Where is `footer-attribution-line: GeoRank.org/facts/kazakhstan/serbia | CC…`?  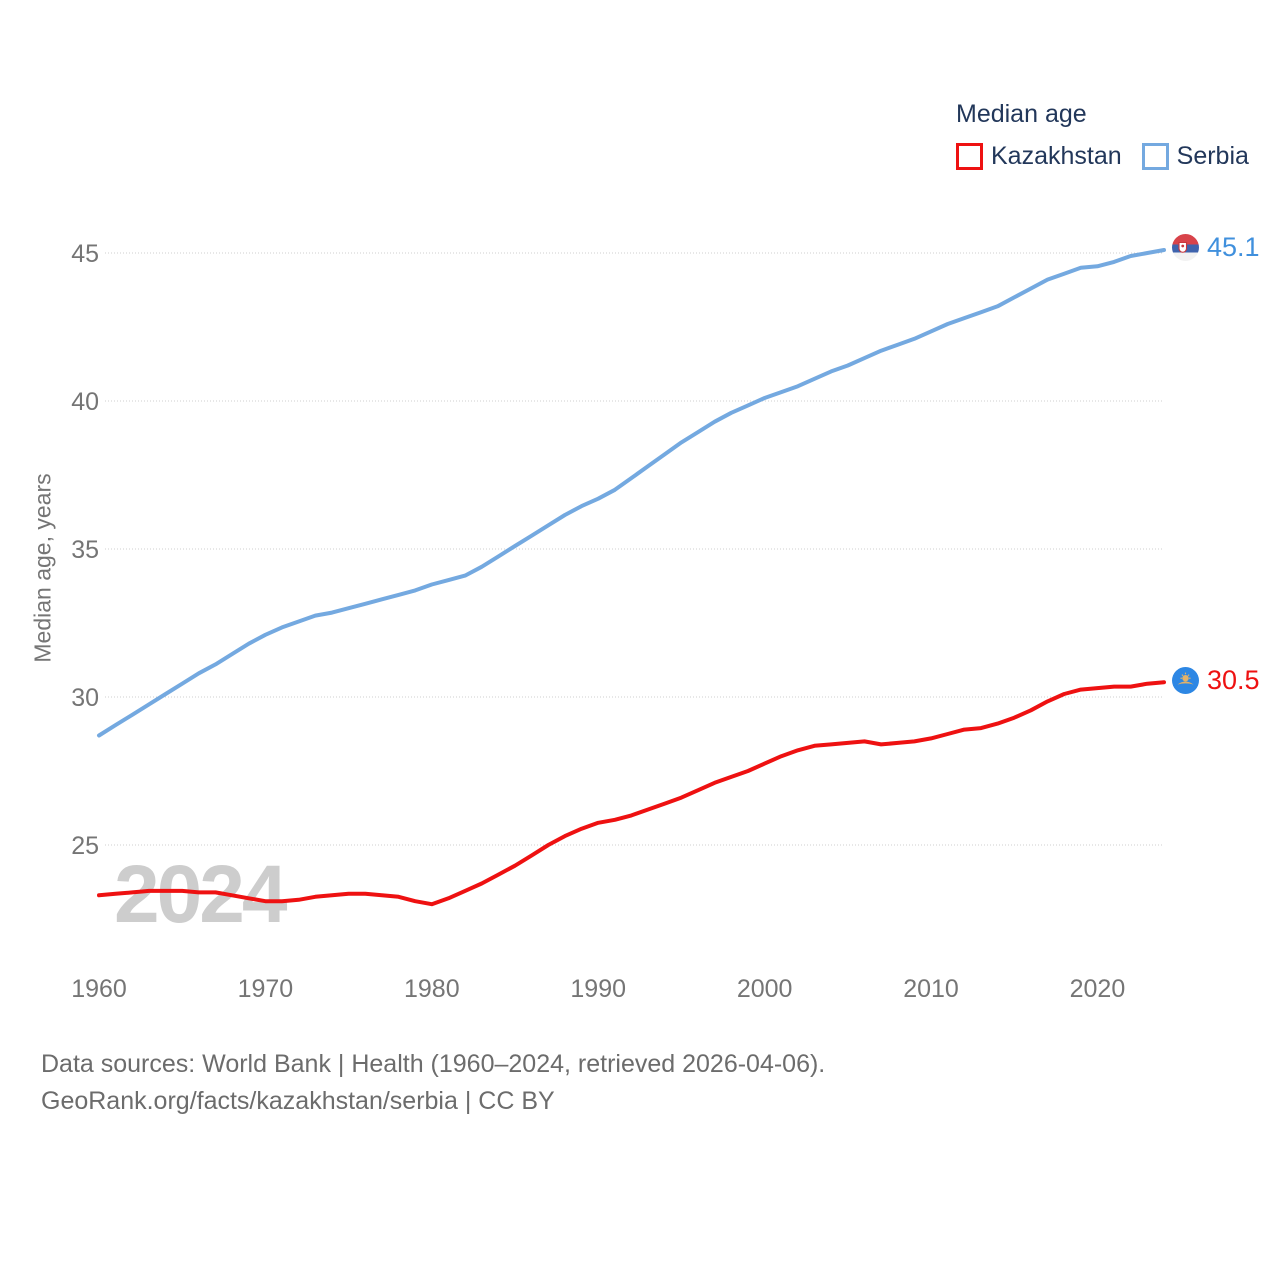
footer-attribution-line: GeoRank.org/facts/kazakhstan/serbia | CC… is located at coordinates (298, 1101).